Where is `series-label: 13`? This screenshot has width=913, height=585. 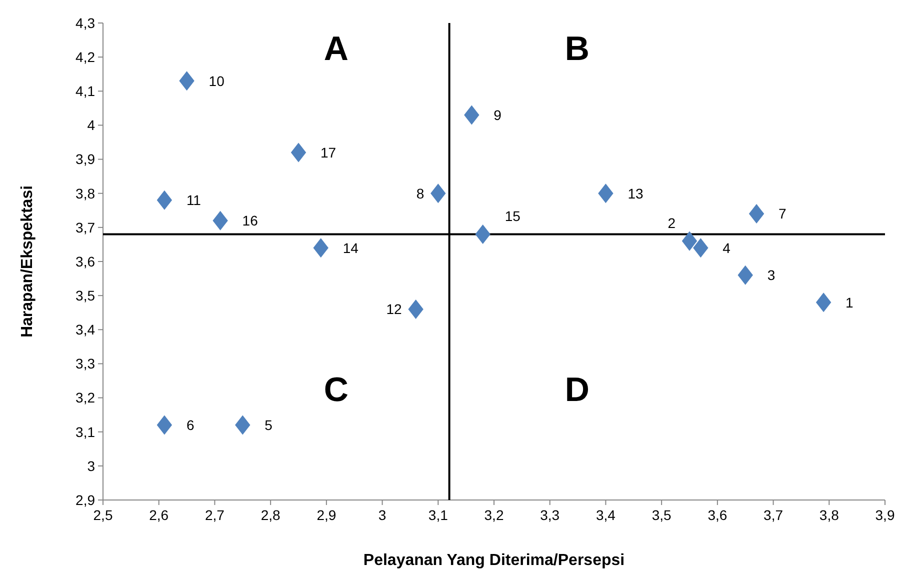
series-label: 13 is located at coordinates (636, 193).